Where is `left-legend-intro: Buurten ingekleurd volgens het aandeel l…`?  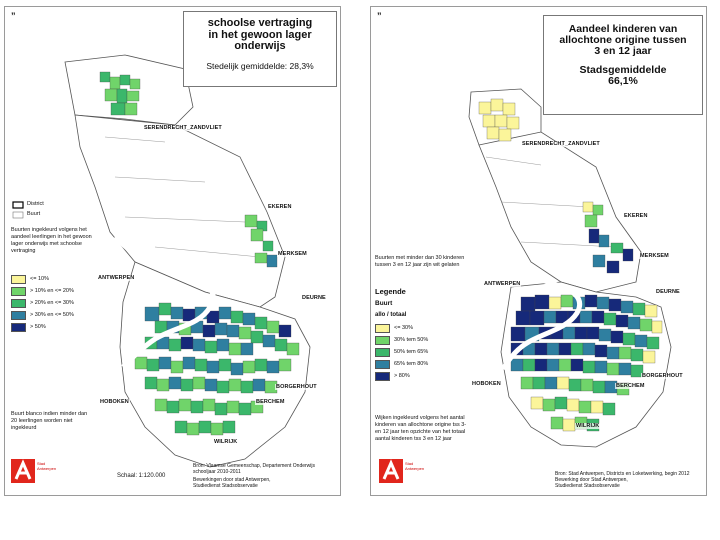
left-legend-intro: Buurten ingekleurd volgens het aandeel l… is located at coordinates (51, 240).